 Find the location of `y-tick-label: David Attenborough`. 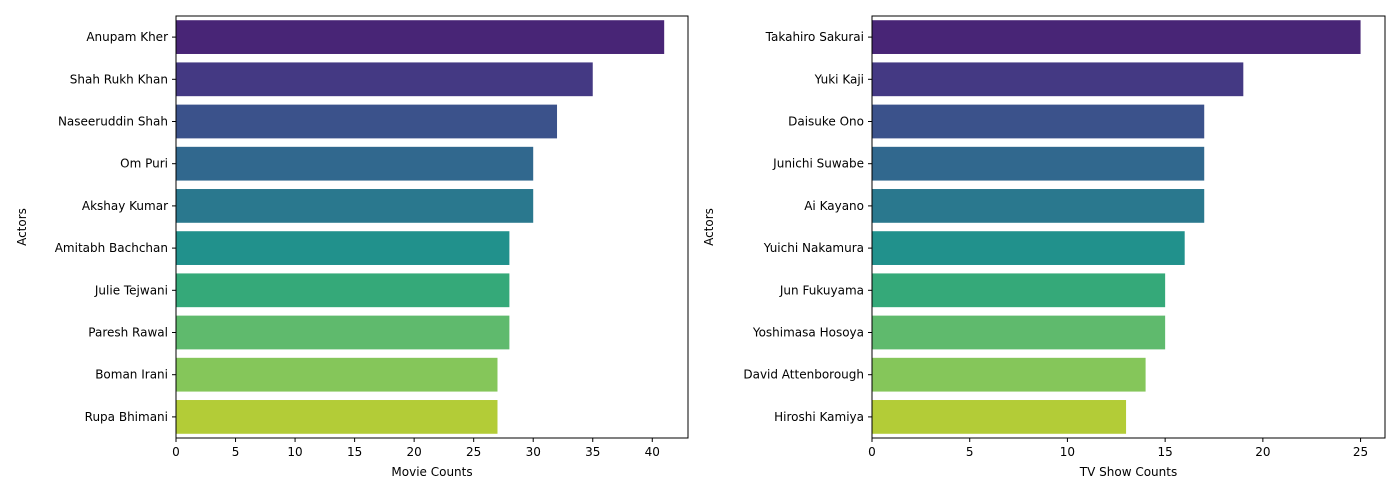

y-tick-label: David Attenborough is located at coordinates (803, 375).